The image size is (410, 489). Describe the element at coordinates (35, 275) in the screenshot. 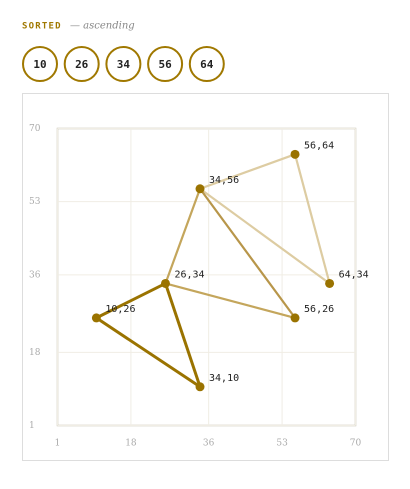

I see `y-tick-label: 36` at that location.